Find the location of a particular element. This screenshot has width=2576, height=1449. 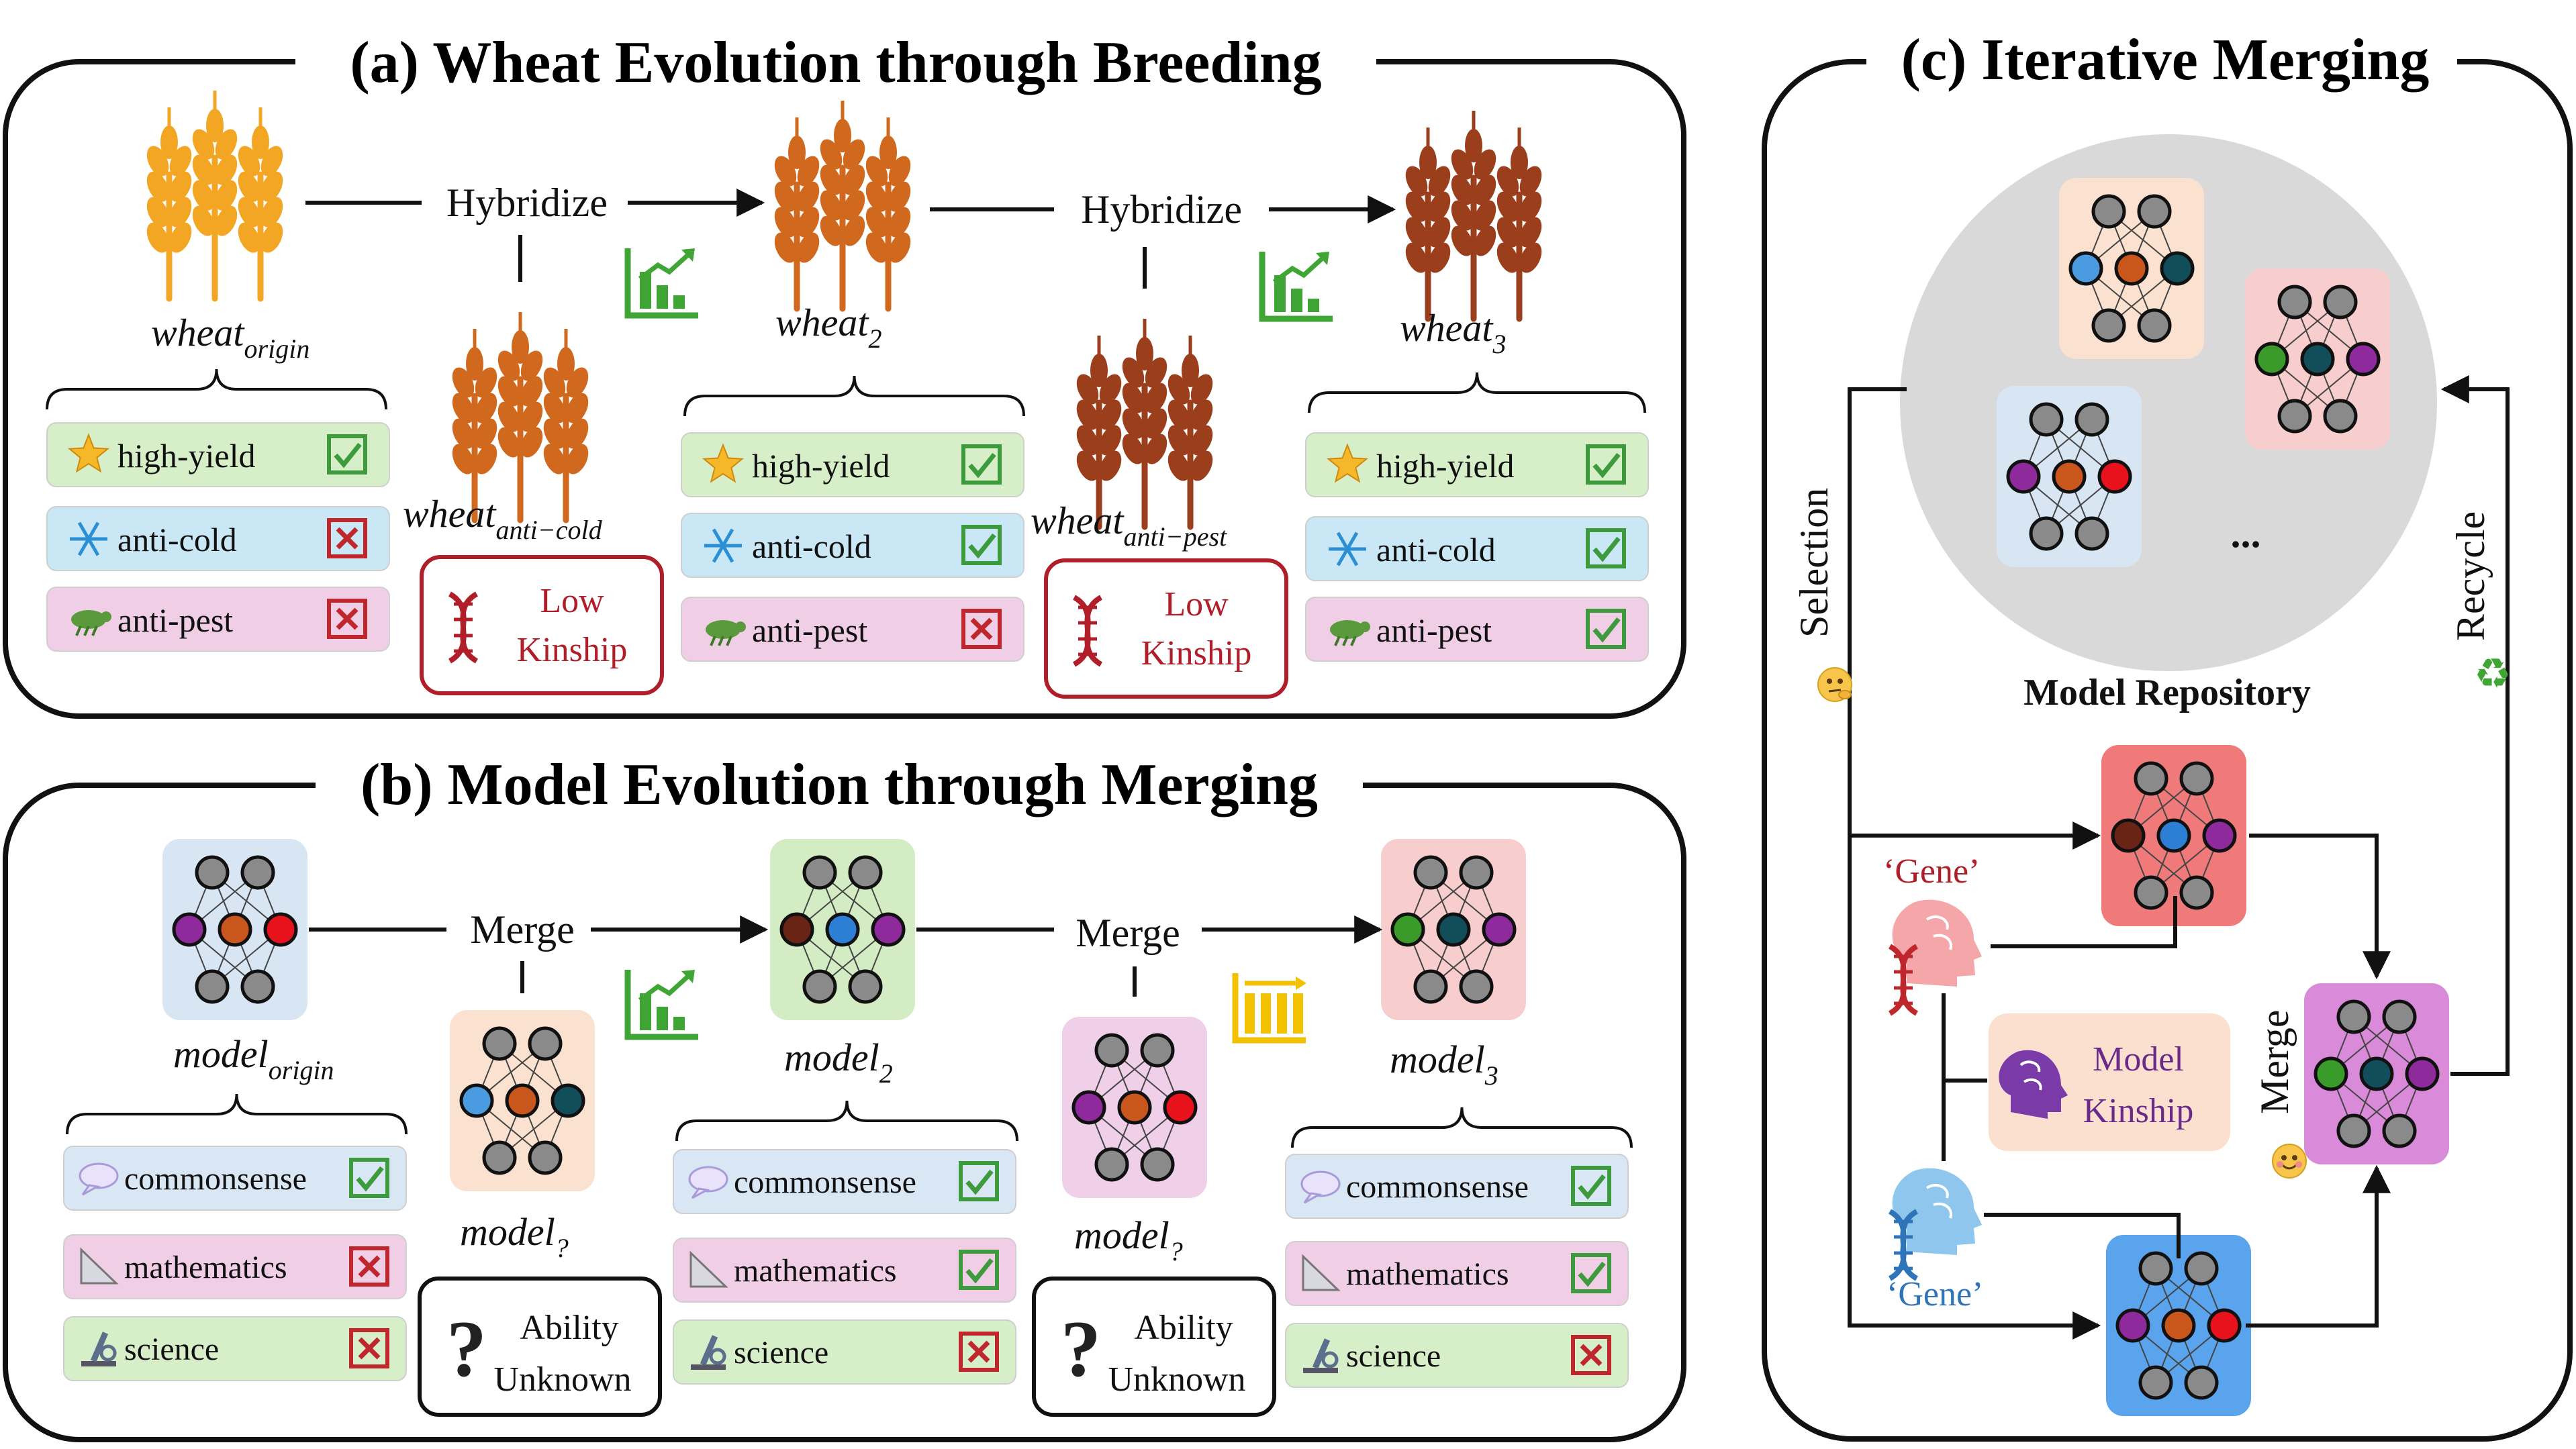

wheat-2-label: wheat2 is located at coordinates (828, 327).